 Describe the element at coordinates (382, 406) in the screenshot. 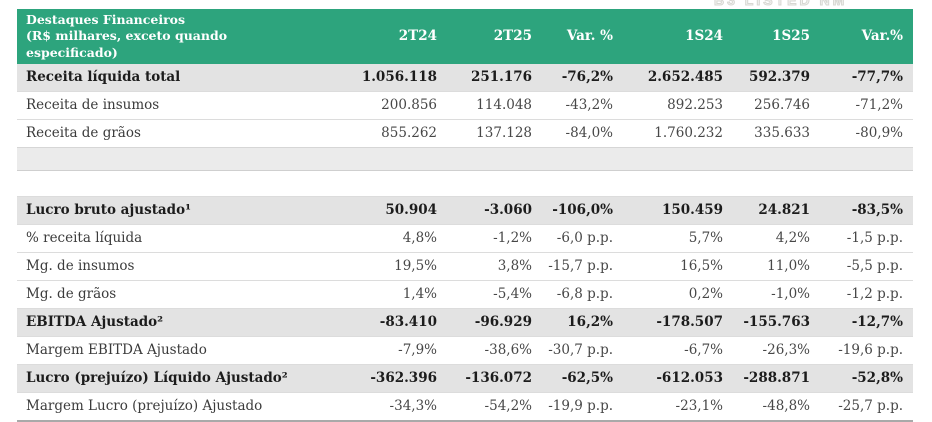

I see `cell-value: -34,3%` at that location.